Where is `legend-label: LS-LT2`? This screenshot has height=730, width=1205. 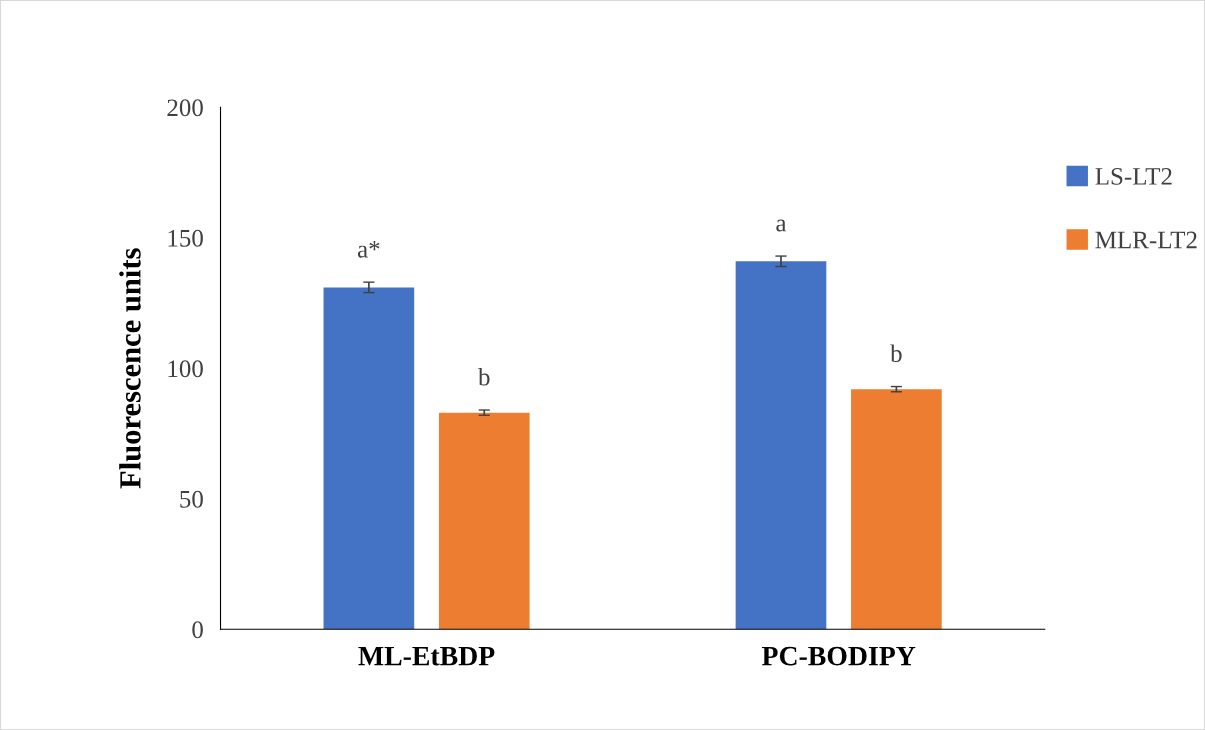
legend-label: LS-LT2 is located at coordinates (1133, 176).